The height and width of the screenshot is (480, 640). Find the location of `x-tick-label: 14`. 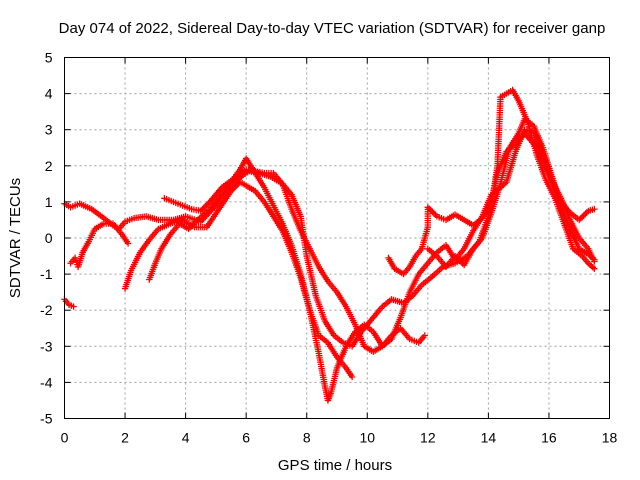

x-tick-label: 14 is located at coordinates (489, 438).